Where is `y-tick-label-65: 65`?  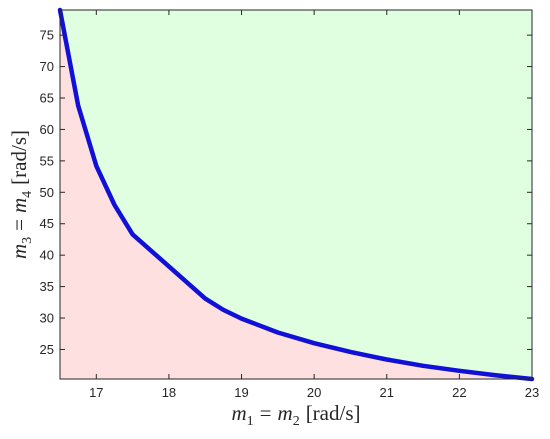
y-tick-label-65: 65 is located at coordinates (47, 98).